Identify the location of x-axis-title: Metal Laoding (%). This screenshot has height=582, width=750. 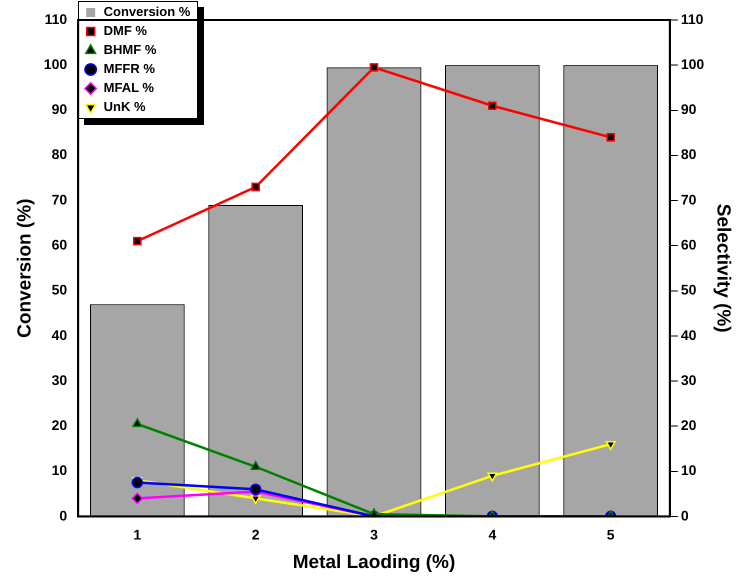
(374, 562).